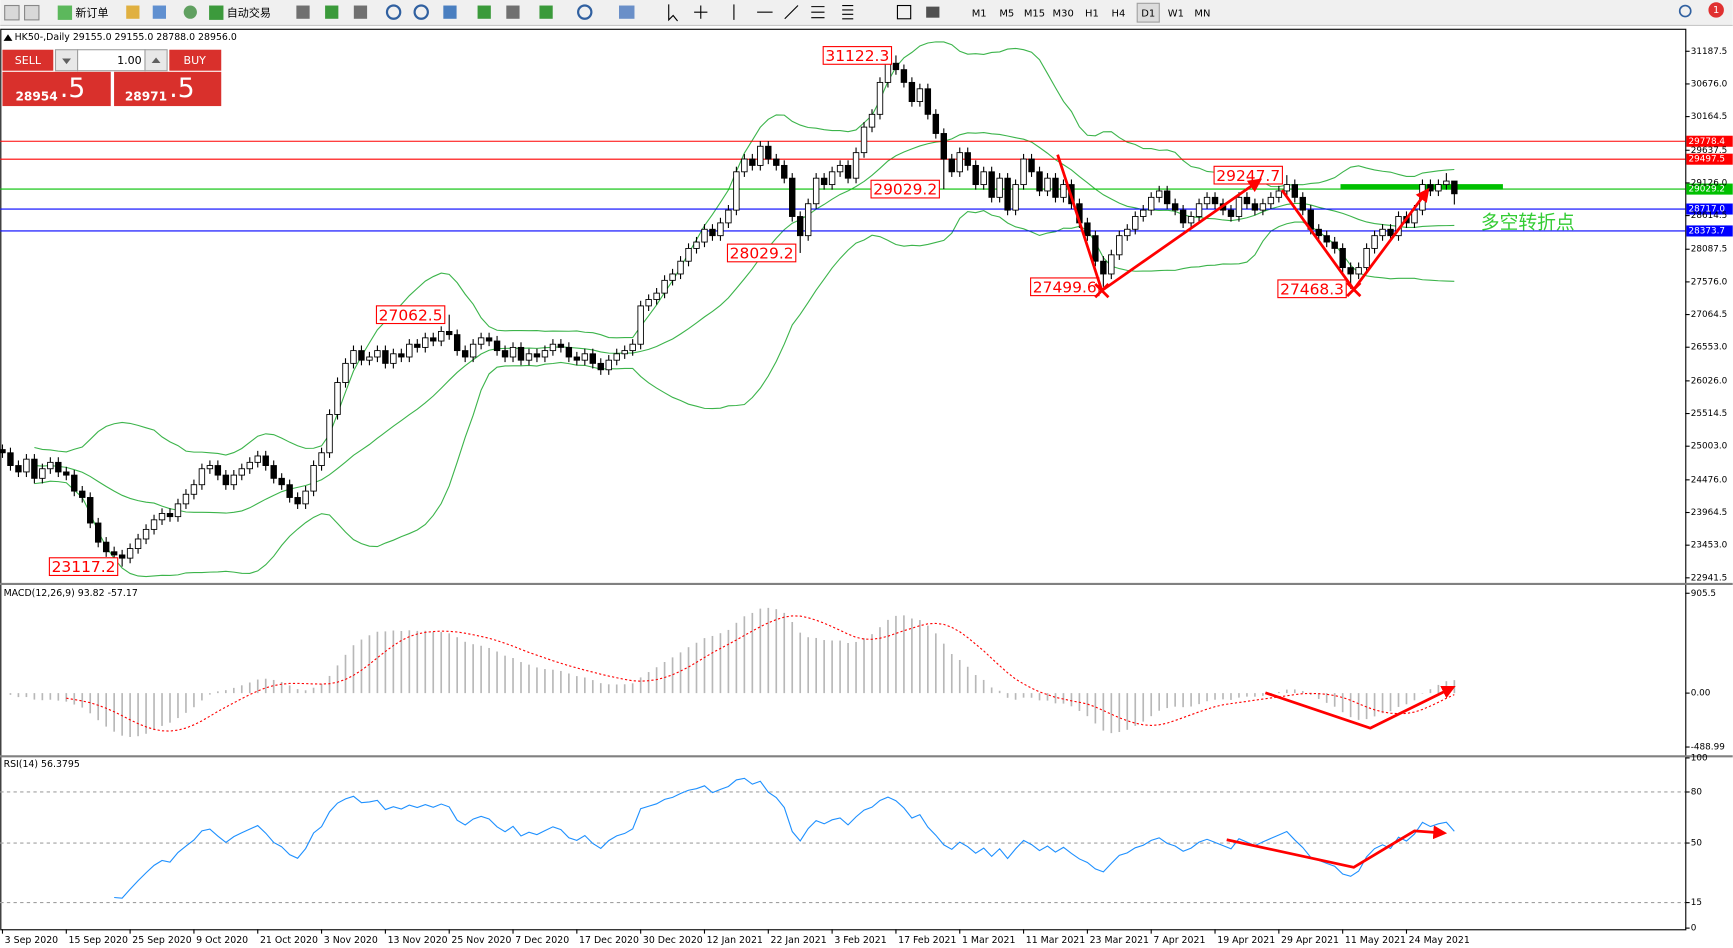  I want to click on timeframe-button: W1, so click(1176, 13).